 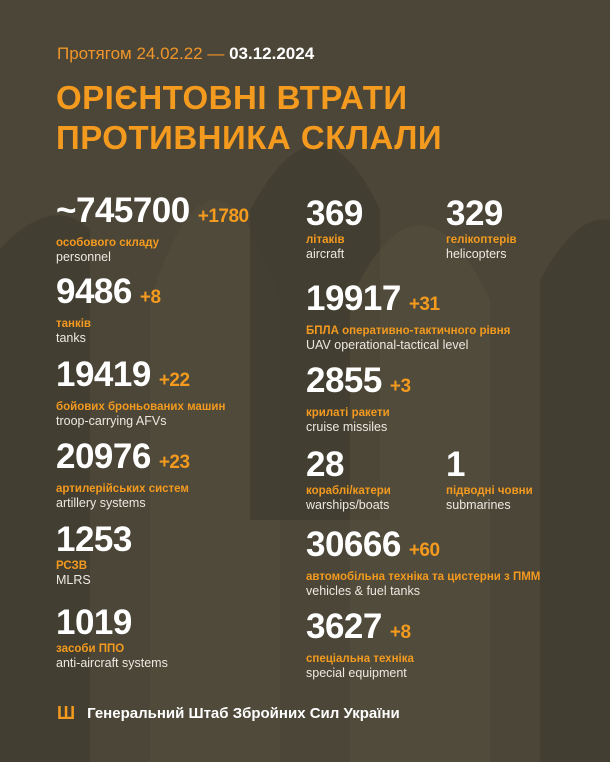 I want to click on stat-number: ~745700, so click(x=123, y=210).